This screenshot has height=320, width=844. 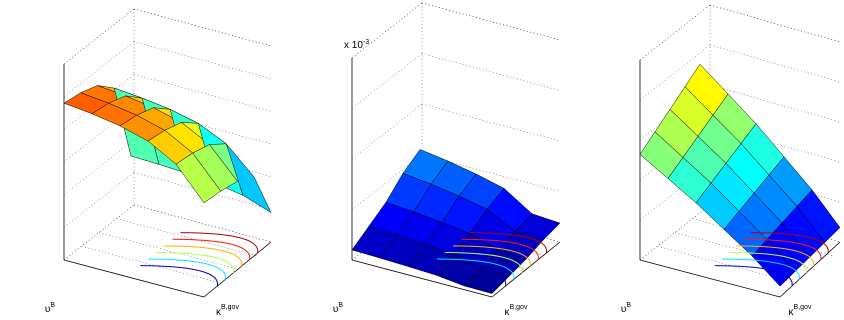 What do you see at coordinates (366, 42) in the screenshot?
I see `z-exponent-power: -3` at bounding box center [366, 42].